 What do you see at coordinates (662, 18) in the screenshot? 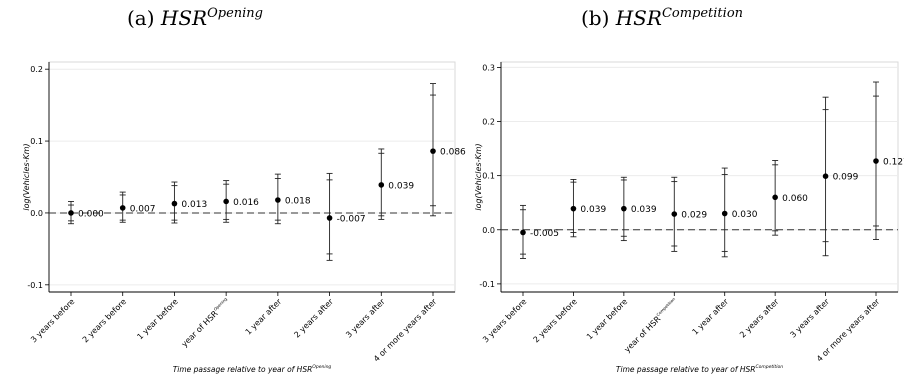
I see `panel-title: (b) HSRCompetition` at bounding box center [662, 18].